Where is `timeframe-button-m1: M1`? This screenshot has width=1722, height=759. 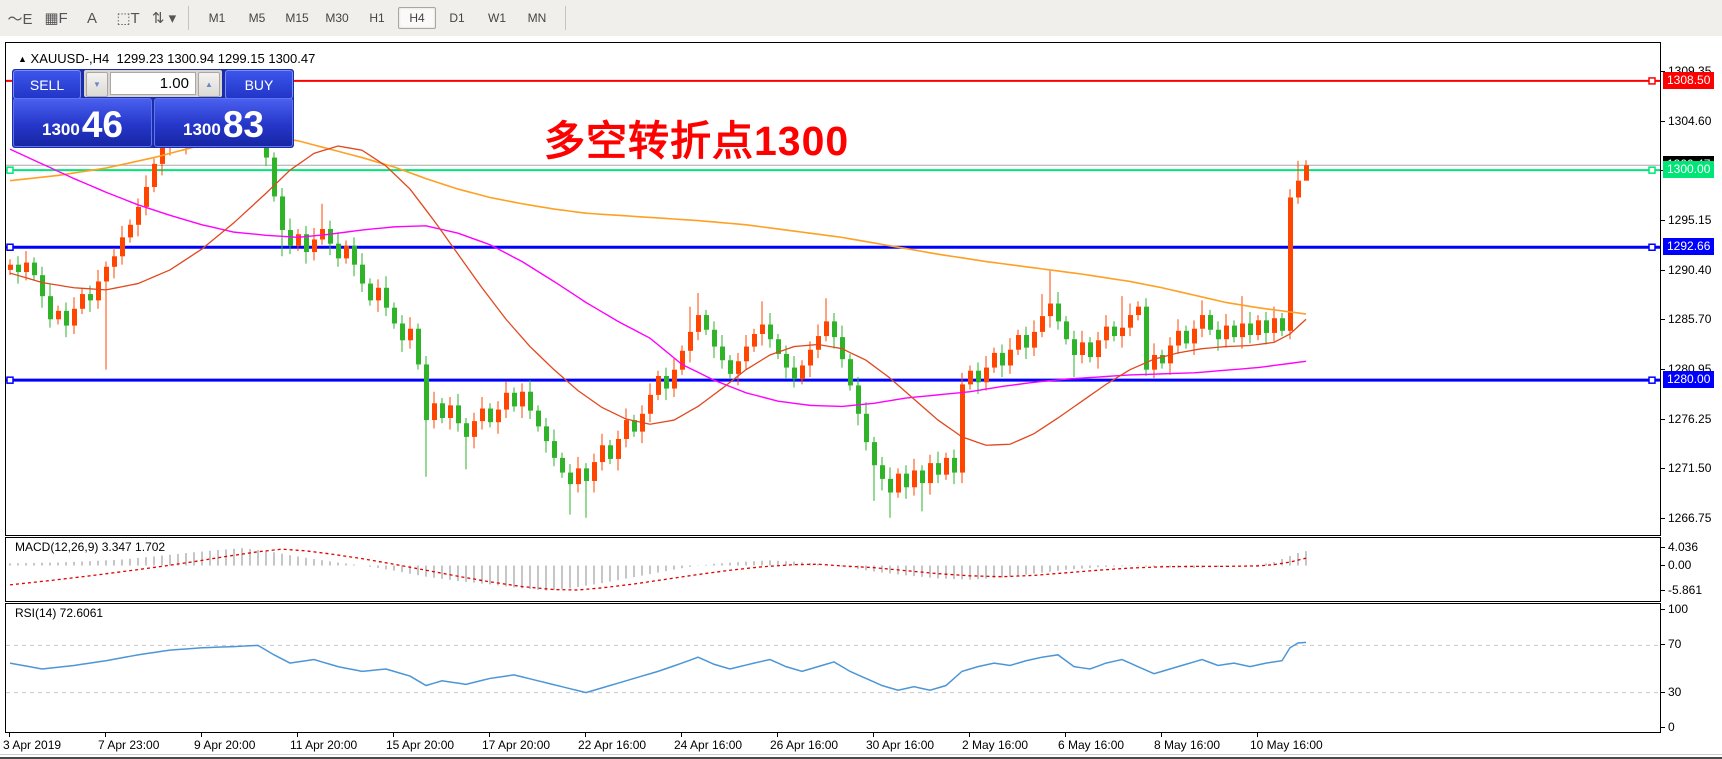
timeframe-button-m1: M1 is located at coordinates (217, 18).